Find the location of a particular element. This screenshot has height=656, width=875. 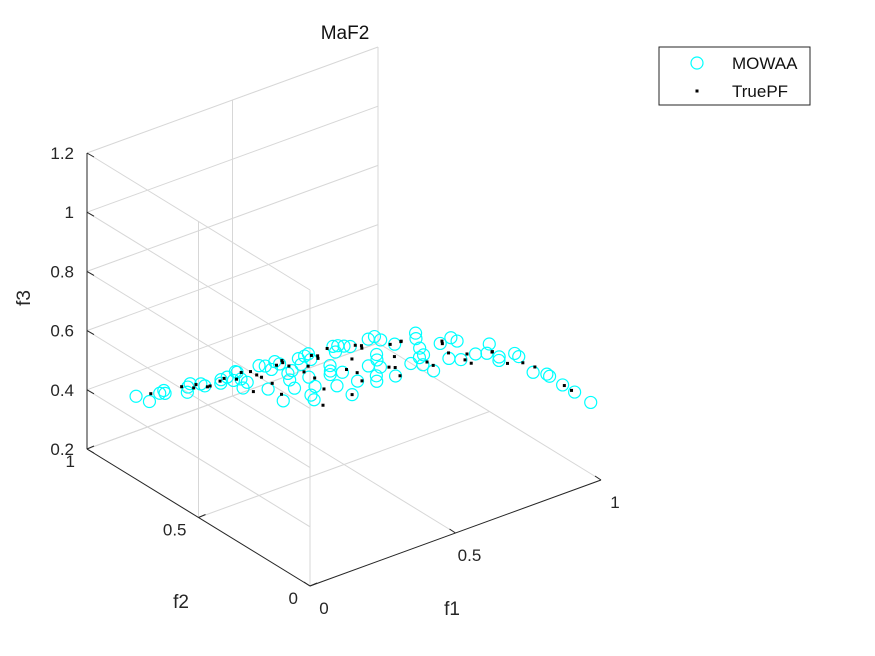

legend: MOWAA TruePF is located at coordinates (734, 76).